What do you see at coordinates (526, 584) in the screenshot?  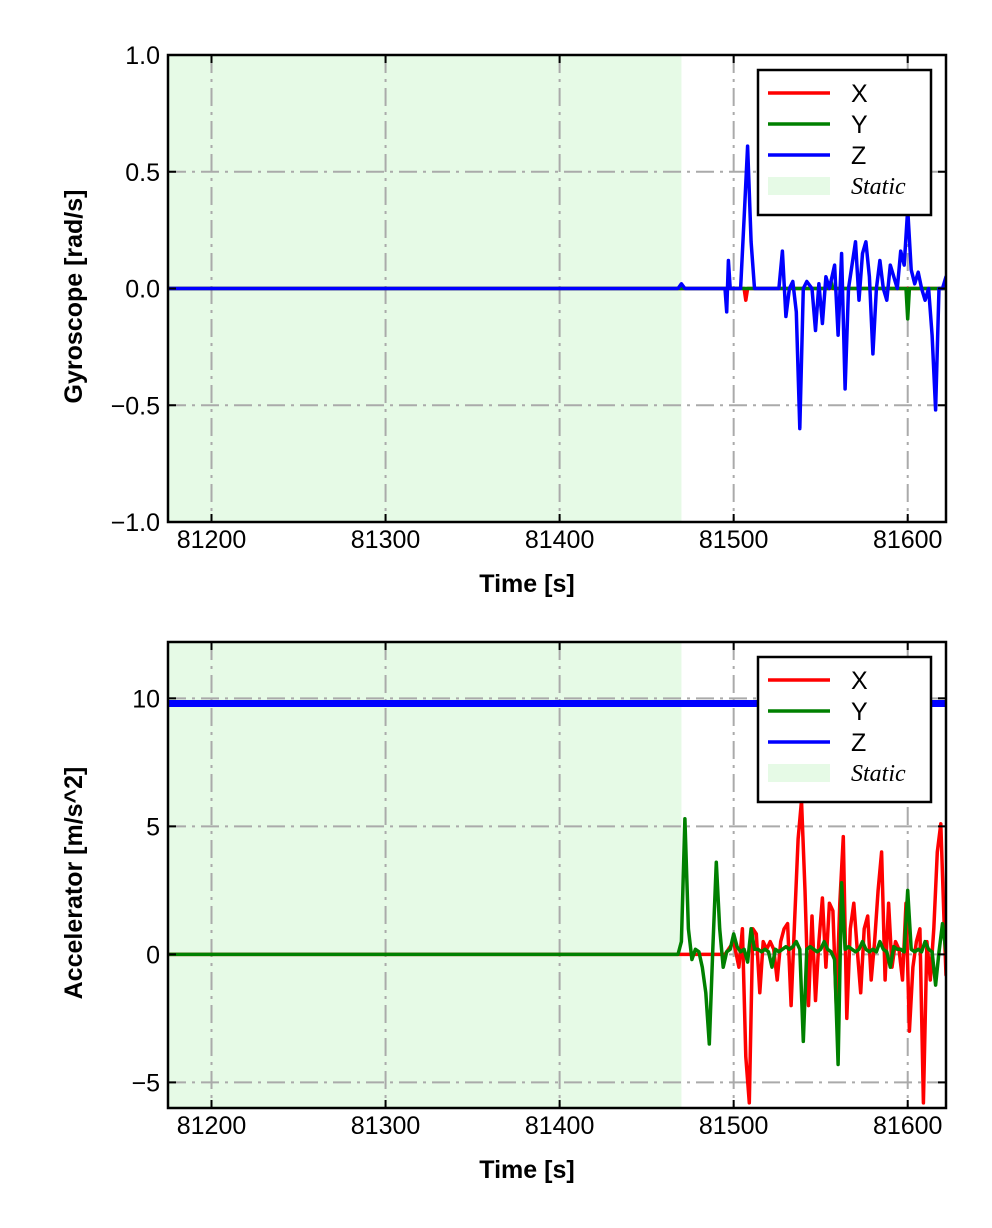 I see `gyro-x-axis-title: Time [s]` at bounding box center [526, 584].